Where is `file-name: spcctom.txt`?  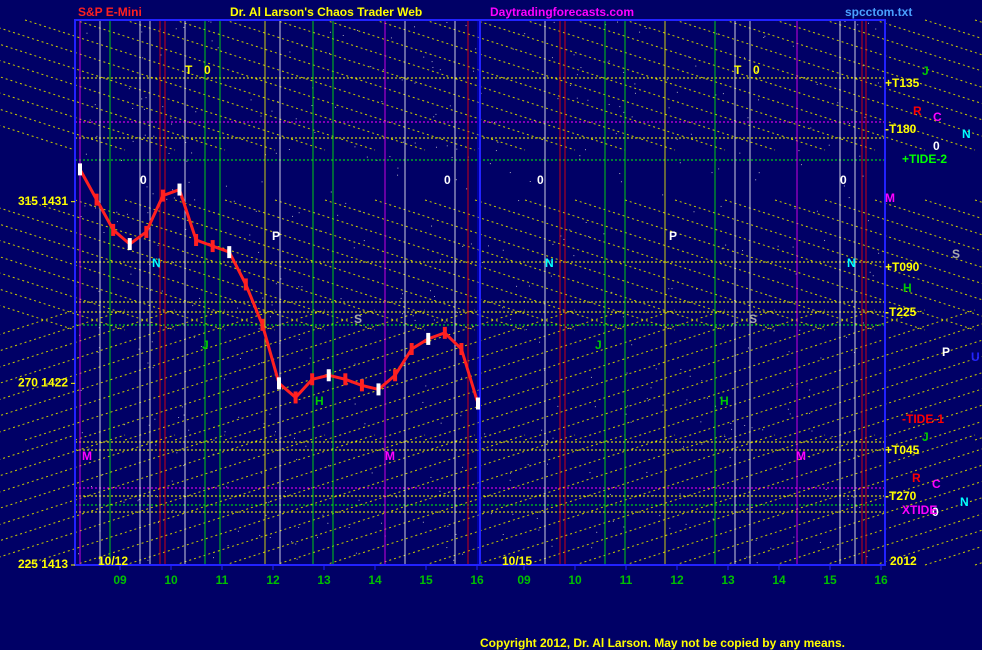
file-name: spcctom.txt is located at coordinates (878, 12).